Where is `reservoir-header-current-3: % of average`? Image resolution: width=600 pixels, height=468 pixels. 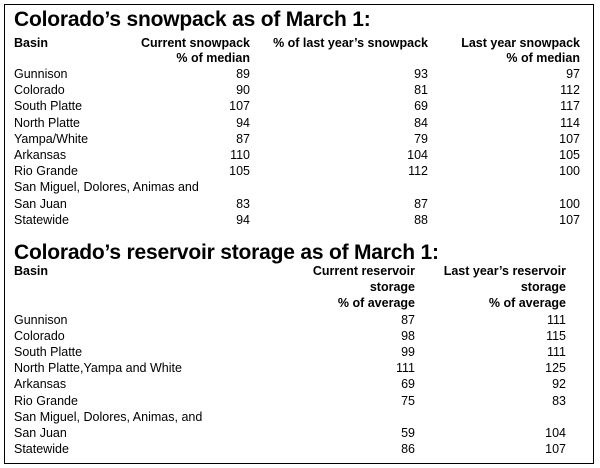 reservoir-header-current-3: % of average is located at coordinates (376, 303).